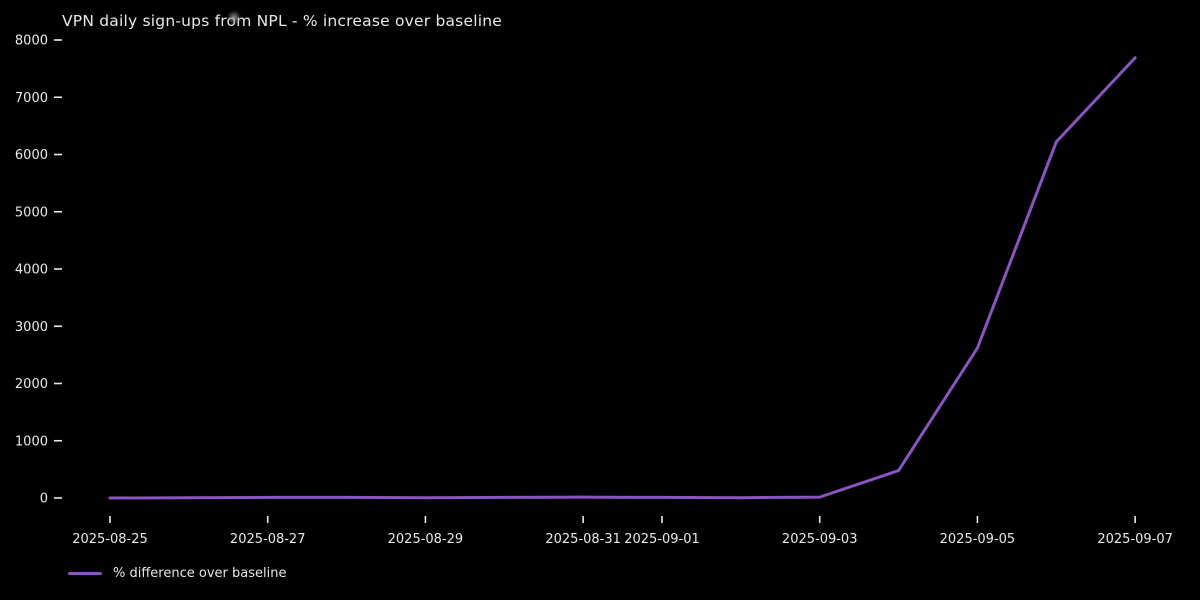 The image size is (1200, 600). I want to click on y-tick-label: 4000, so click(31, 270).